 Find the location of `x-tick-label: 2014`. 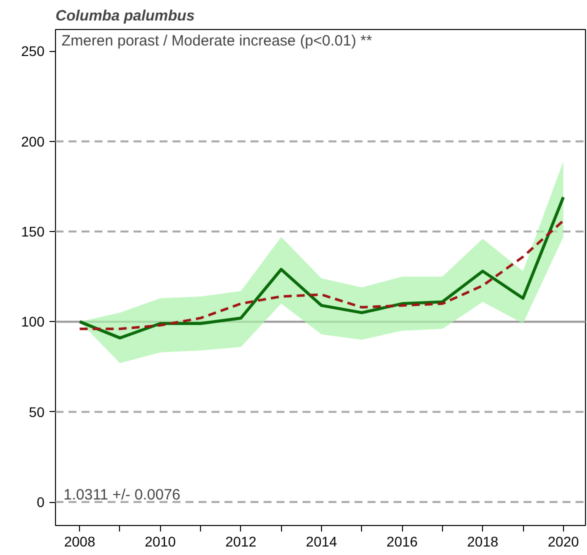

x-tick-label: 2014 is located at coordinates (322, 542).